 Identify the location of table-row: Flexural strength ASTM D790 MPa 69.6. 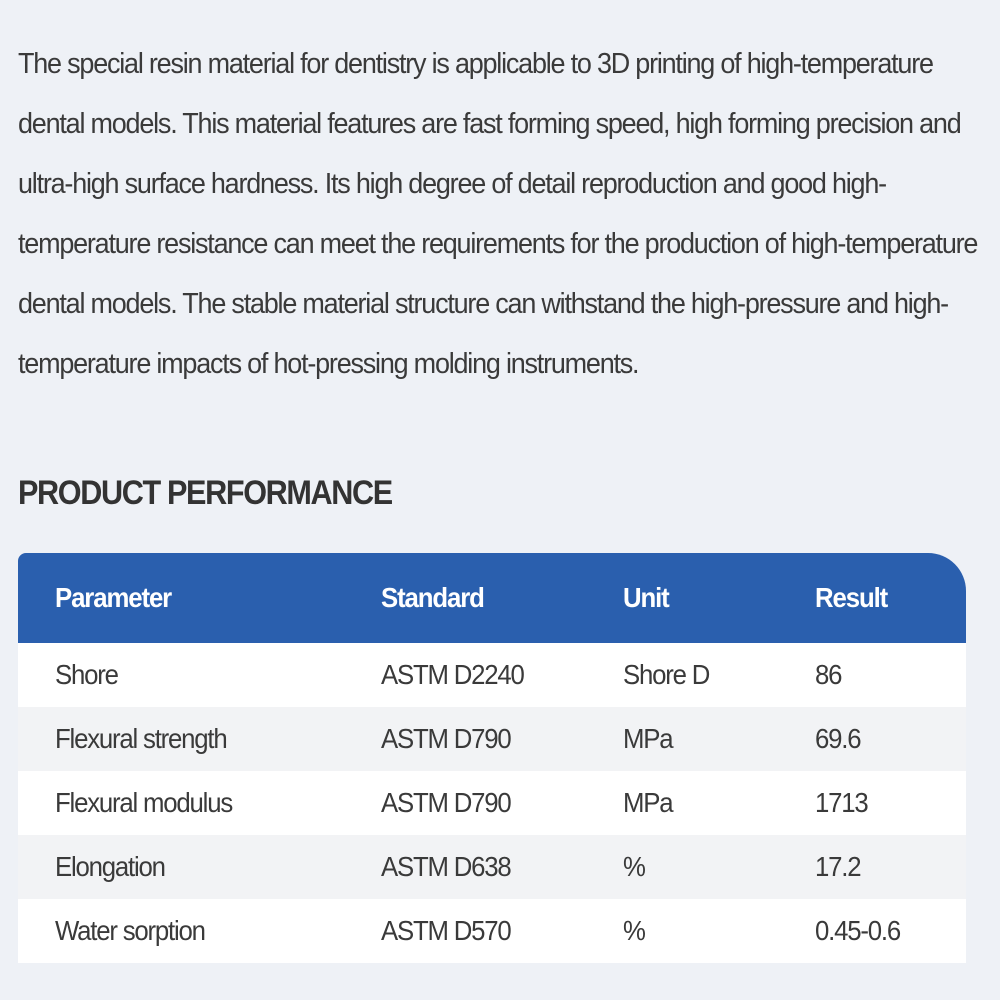
(492, 739).